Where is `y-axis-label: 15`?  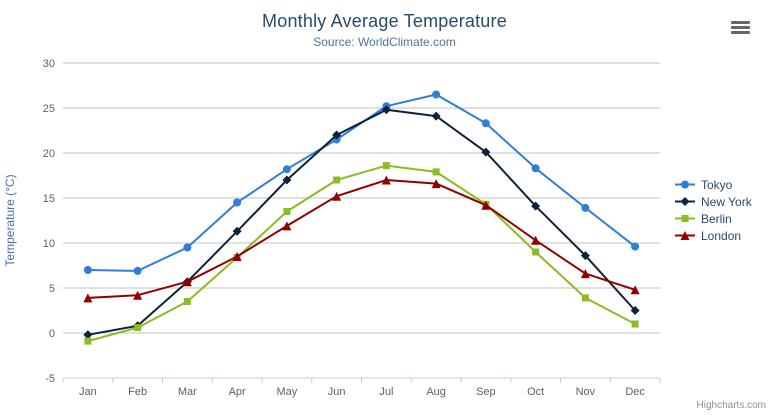
y-axis-label: 15 is located at coordinates (49, 199).